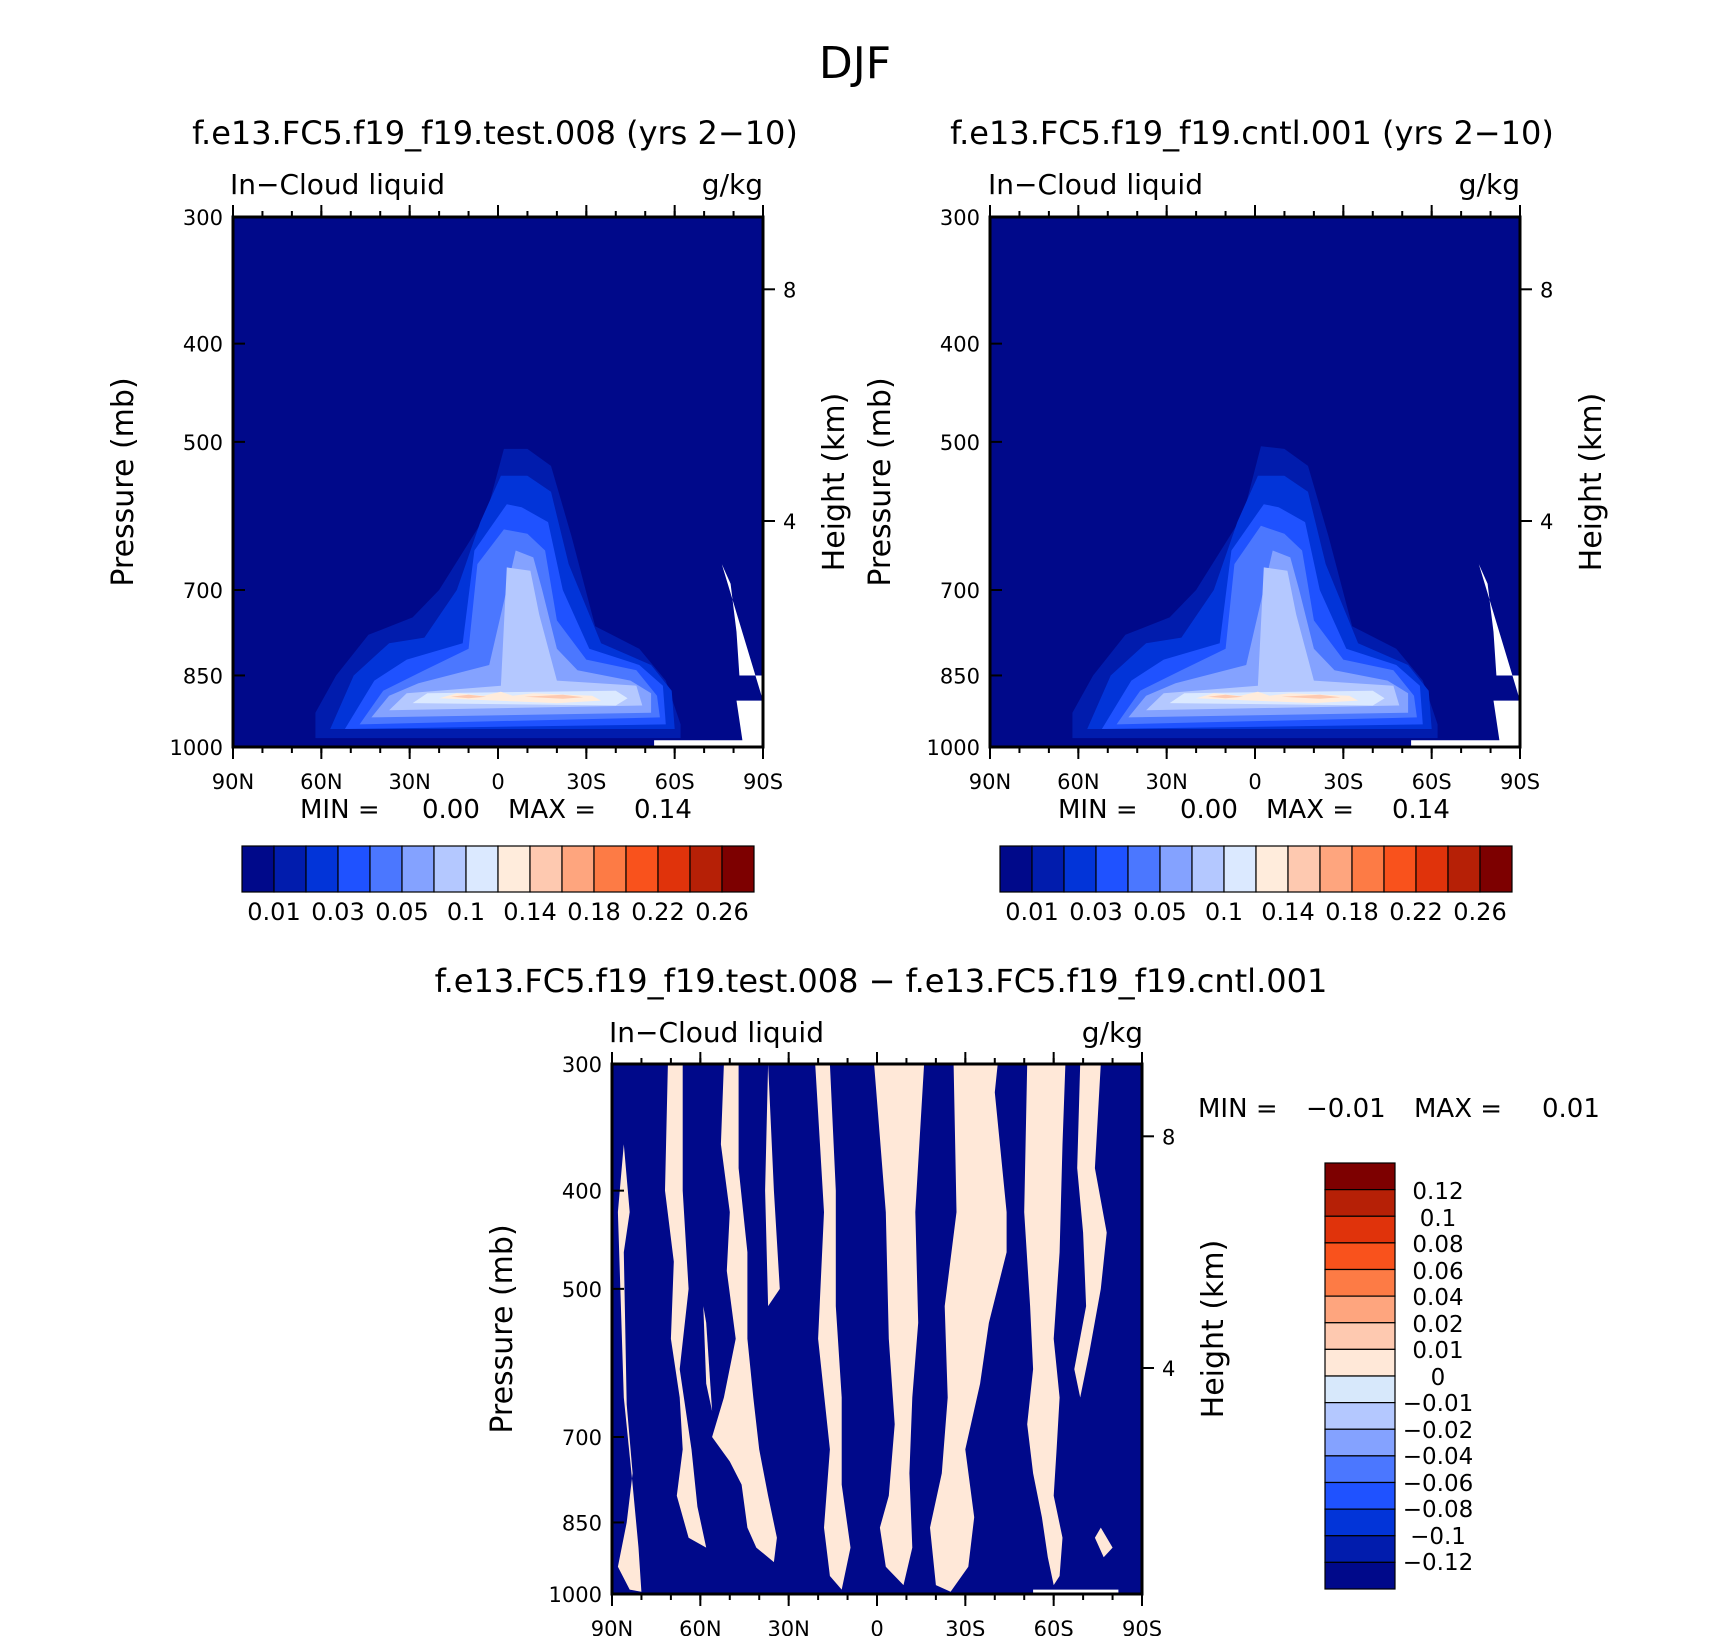 The width and height of the screenshot is (1710, 1636). Describe the element at coordinates (1168, 1137) in the screenshot. I see `y2-tick-label: 8` at that location.